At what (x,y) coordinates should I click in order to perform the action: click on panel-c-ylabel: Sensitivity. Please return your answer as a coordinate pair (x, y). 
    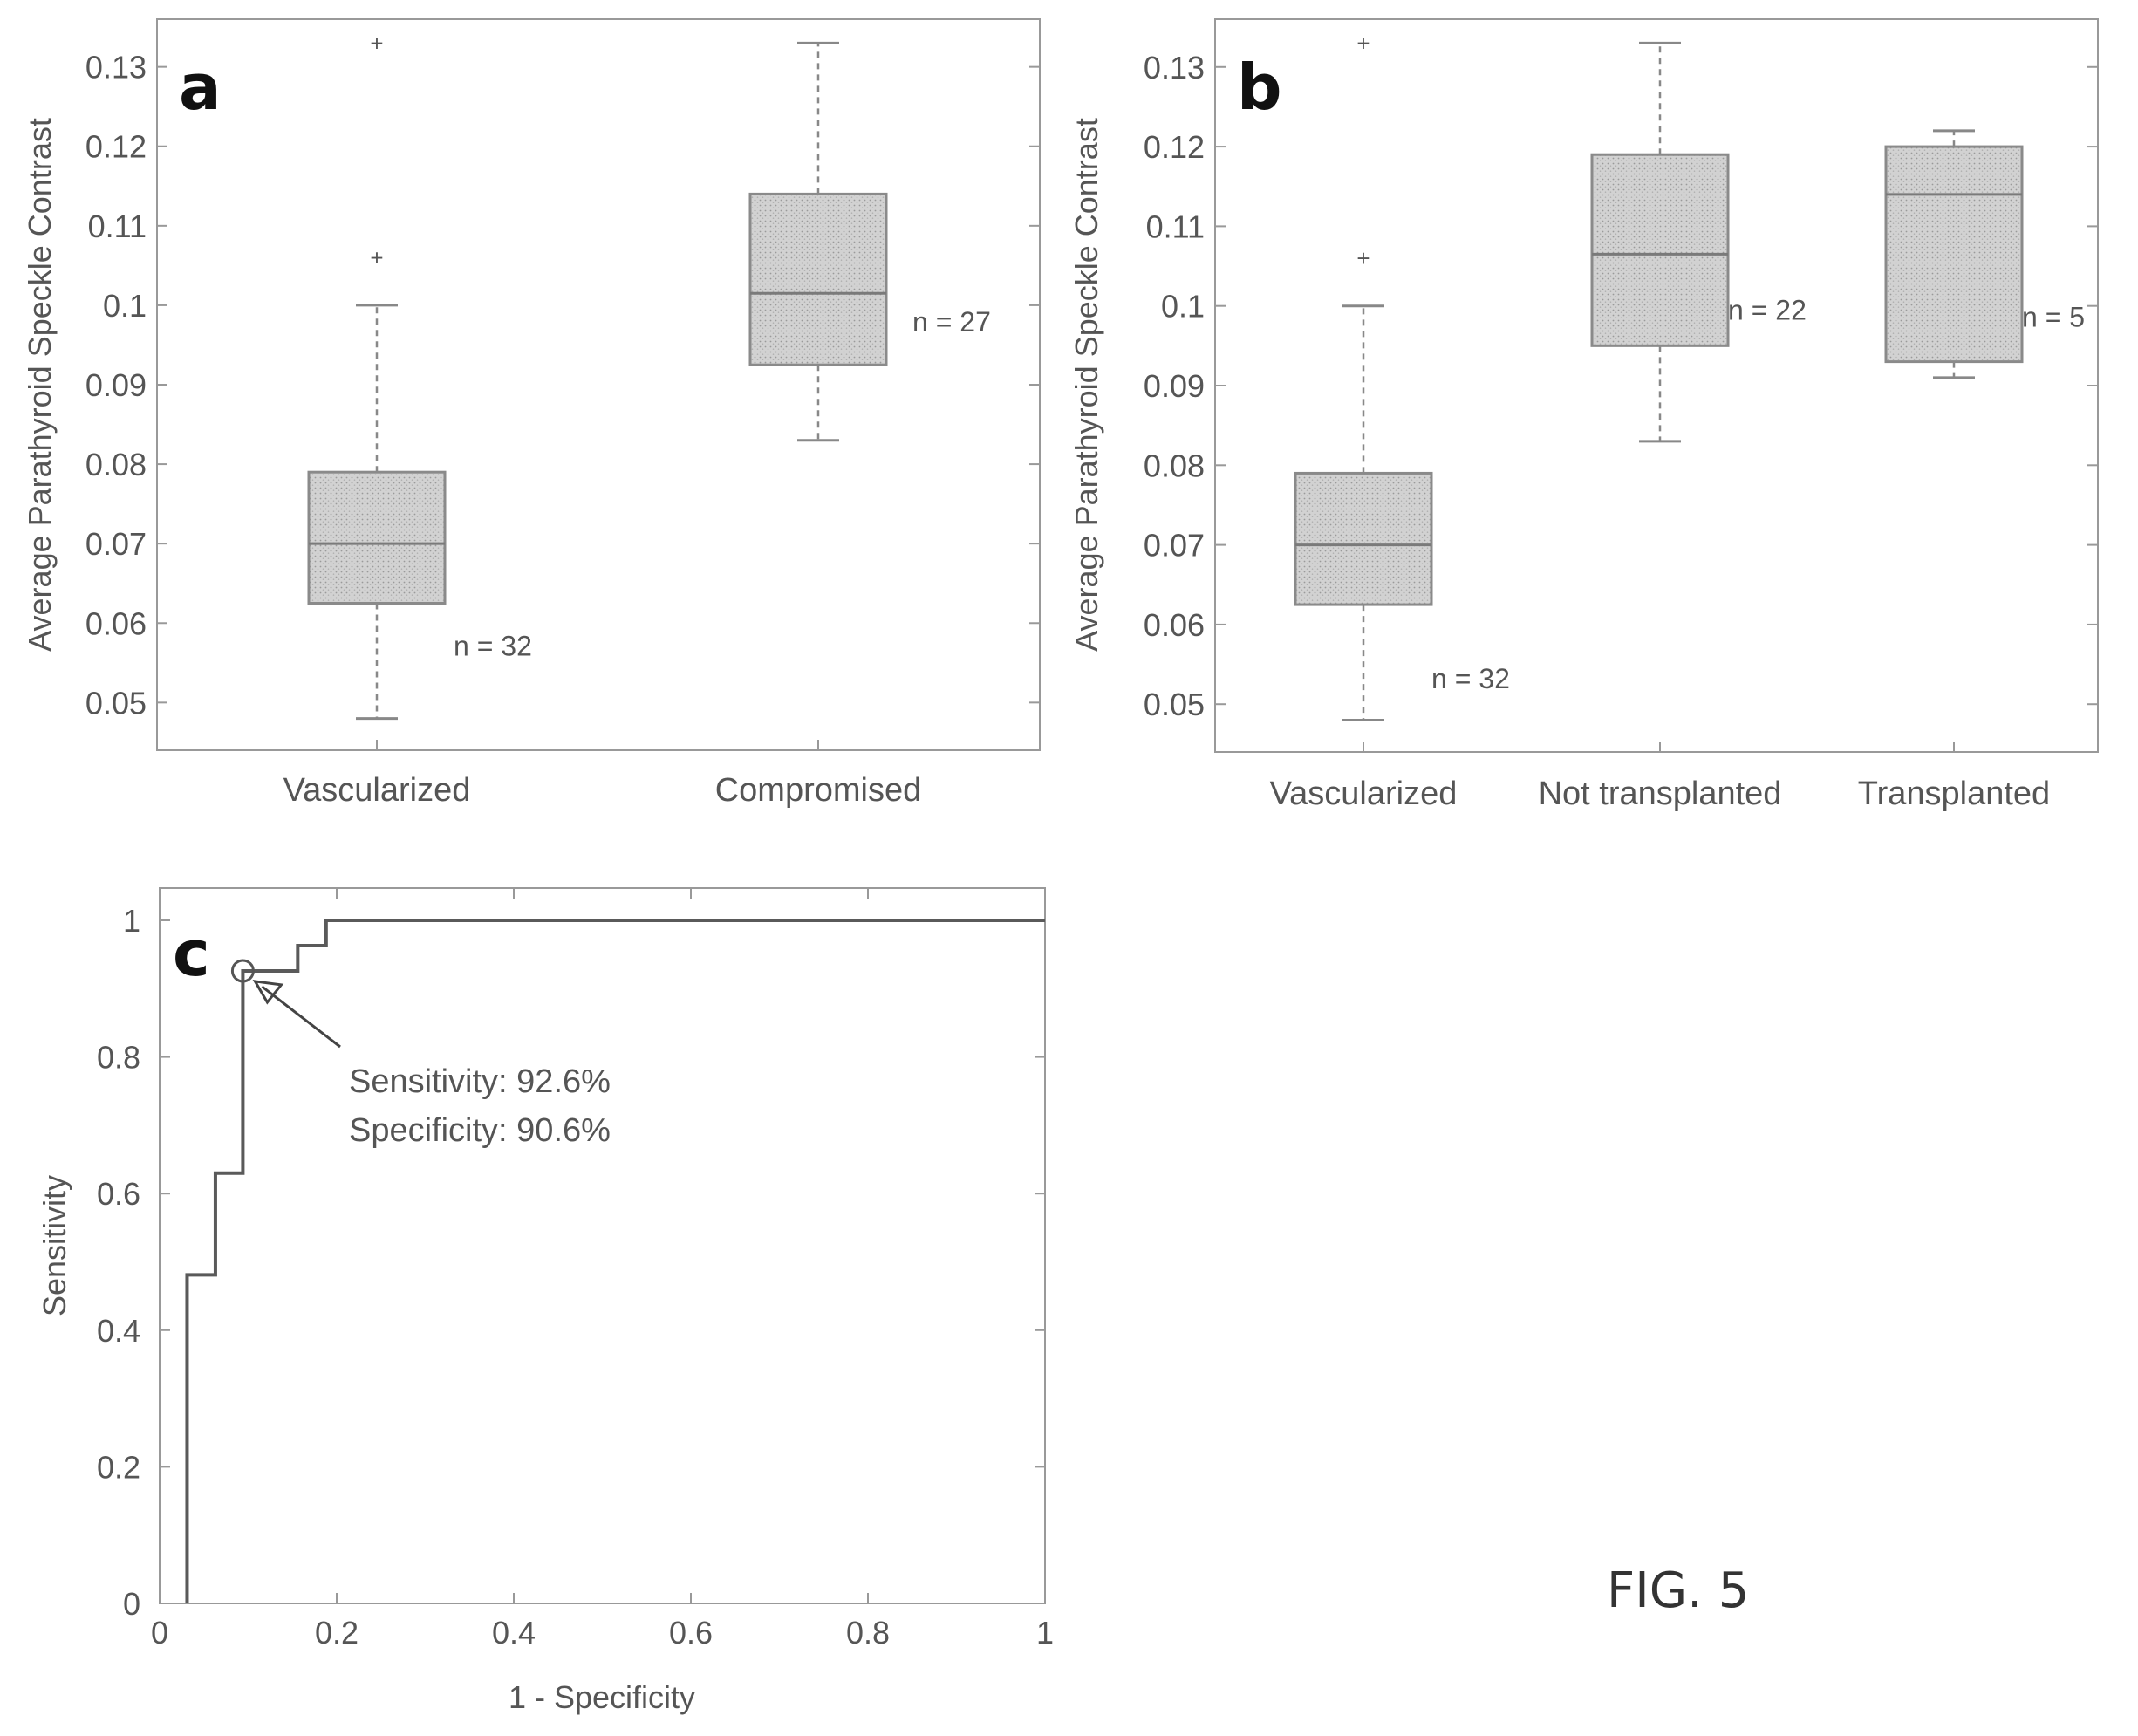
    Looking at the image, I should click on (55, 1245).